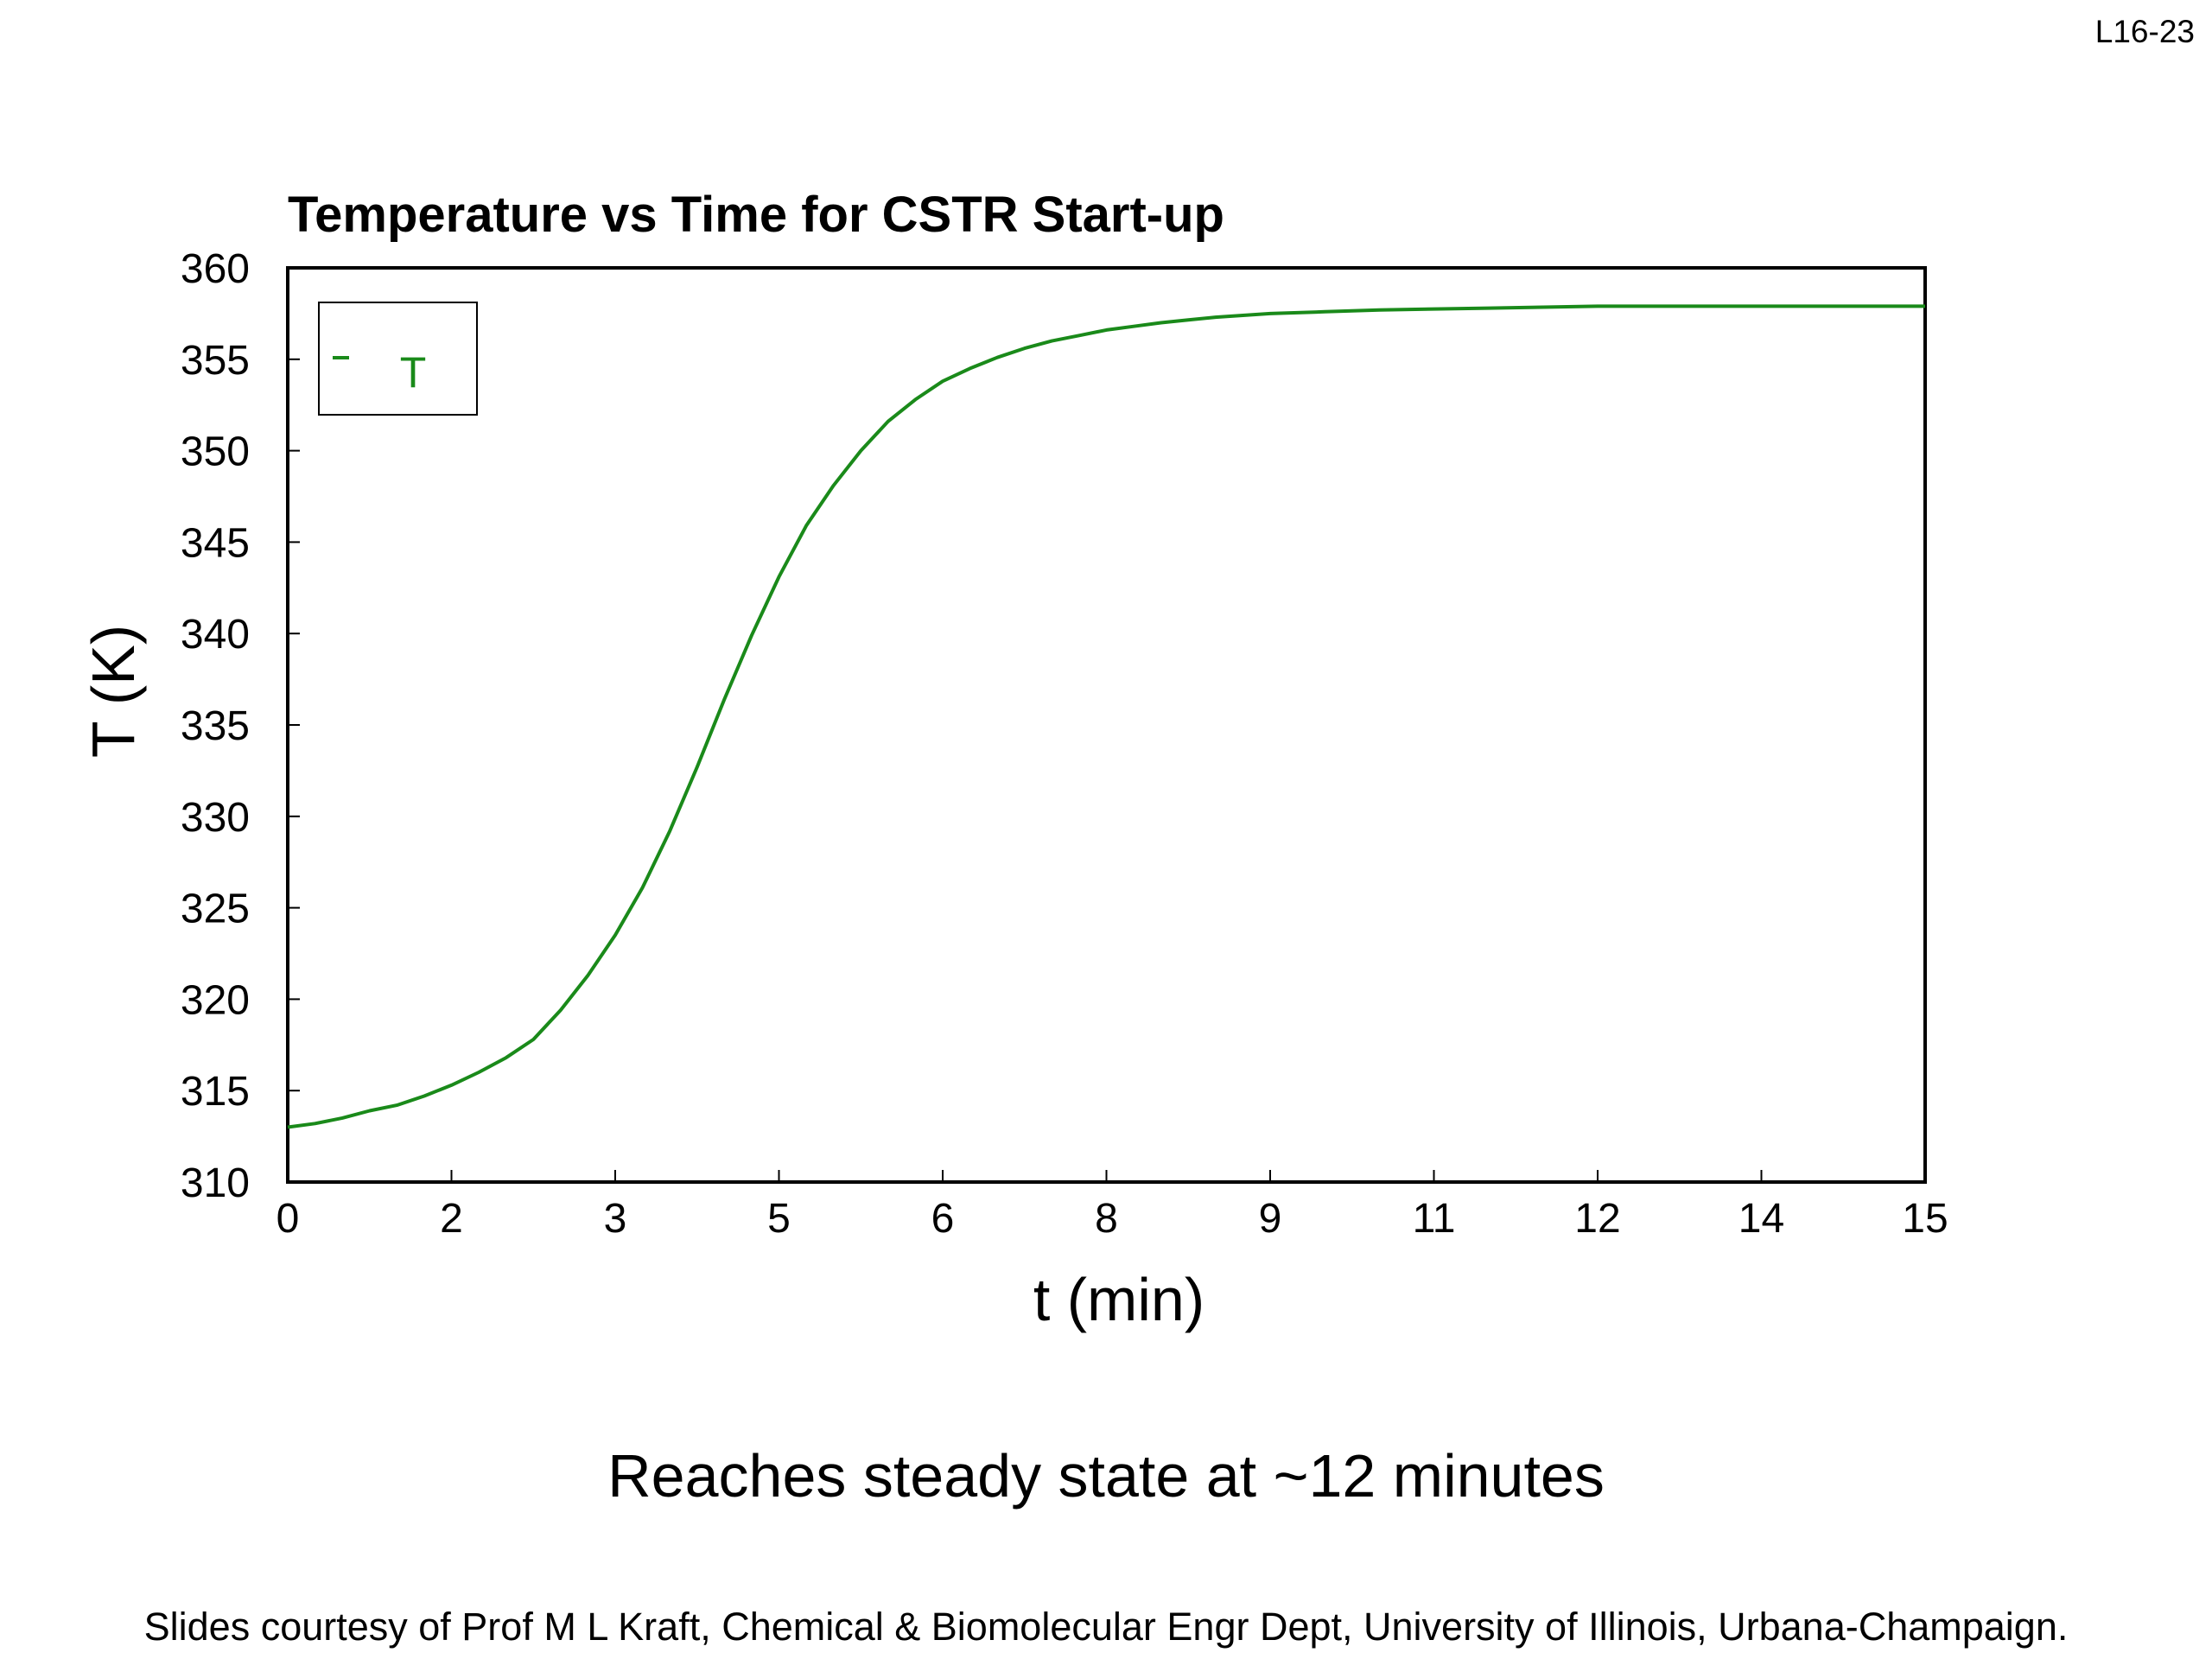  Describe the element at coordinates (215, 543) in the screenshot. I see `y-tick-label-7: 345` at that location.